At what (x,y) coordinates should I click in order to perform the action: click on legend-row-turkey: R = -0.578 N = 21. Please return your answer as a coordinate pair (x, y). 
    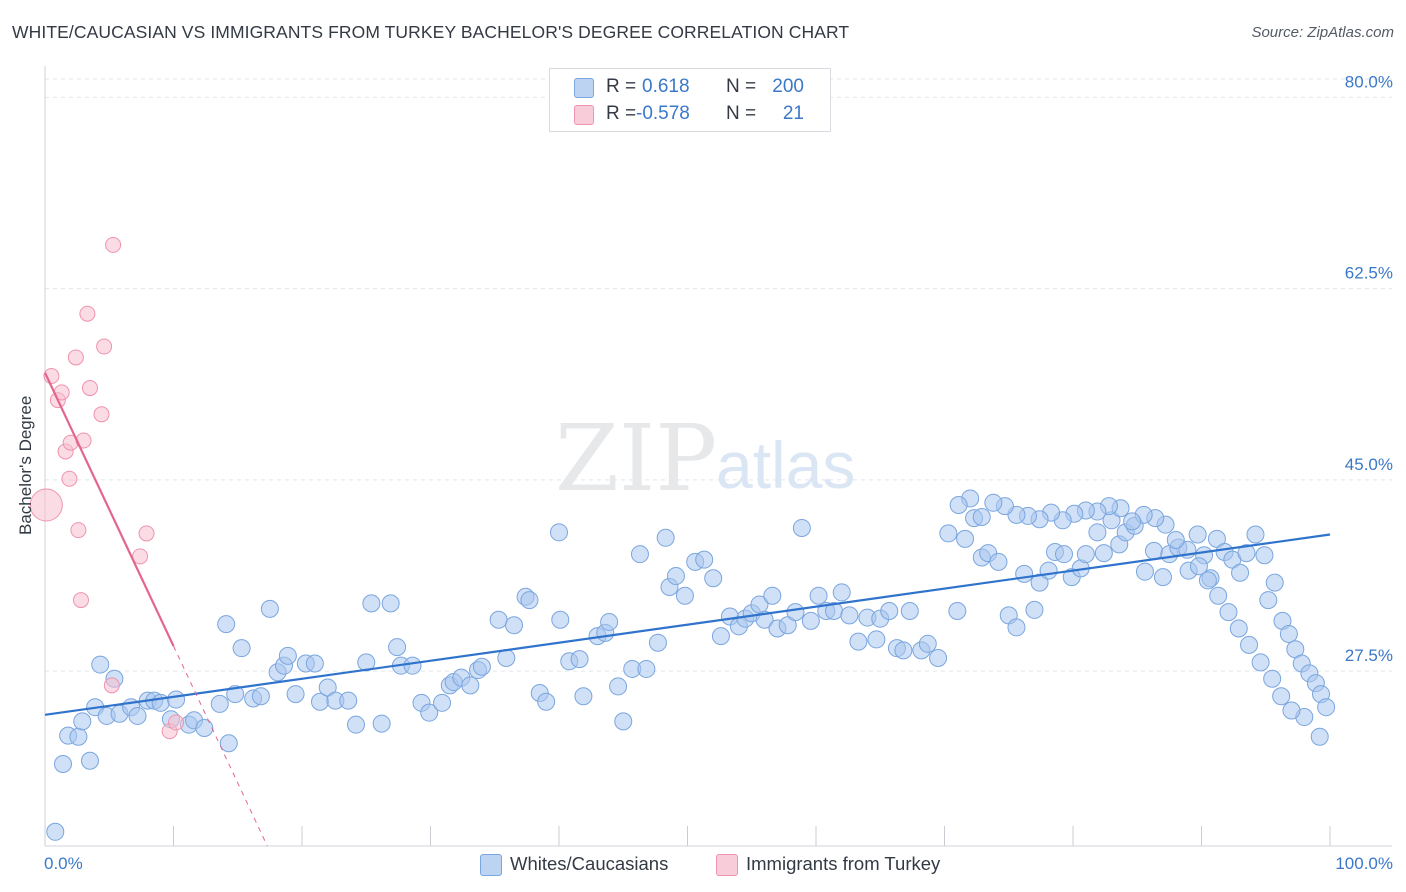
    Looking at the image, I should click on (690, 114).